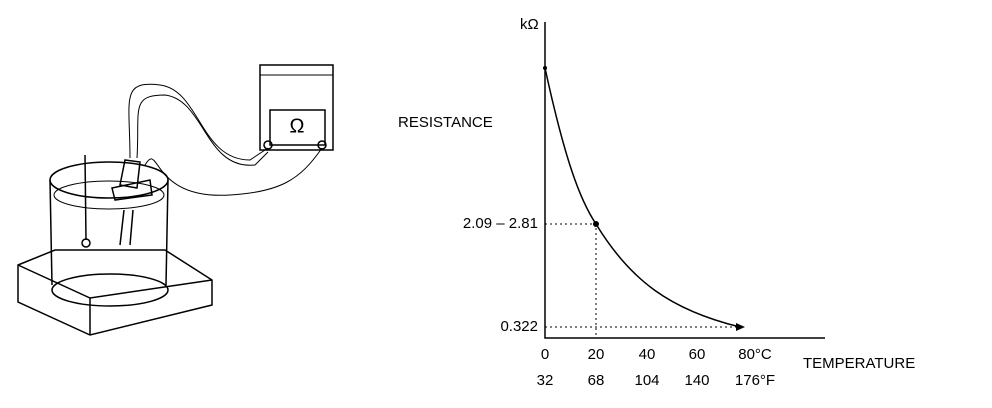 The height and width of the screenshot is (408, 992). Describe the element at coordinates (696, 380) in the screenshot. I see `x-label-fahrenheit: 140` at that location.